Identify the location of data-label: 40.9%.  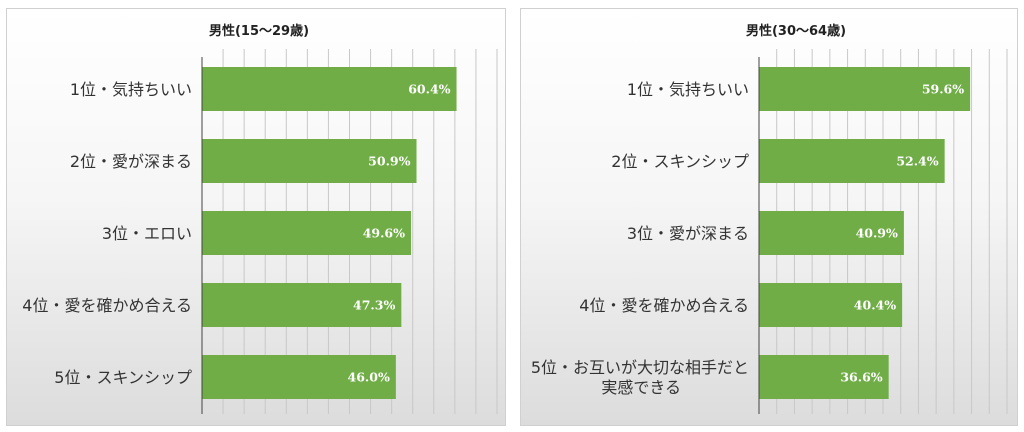
(877, 233).